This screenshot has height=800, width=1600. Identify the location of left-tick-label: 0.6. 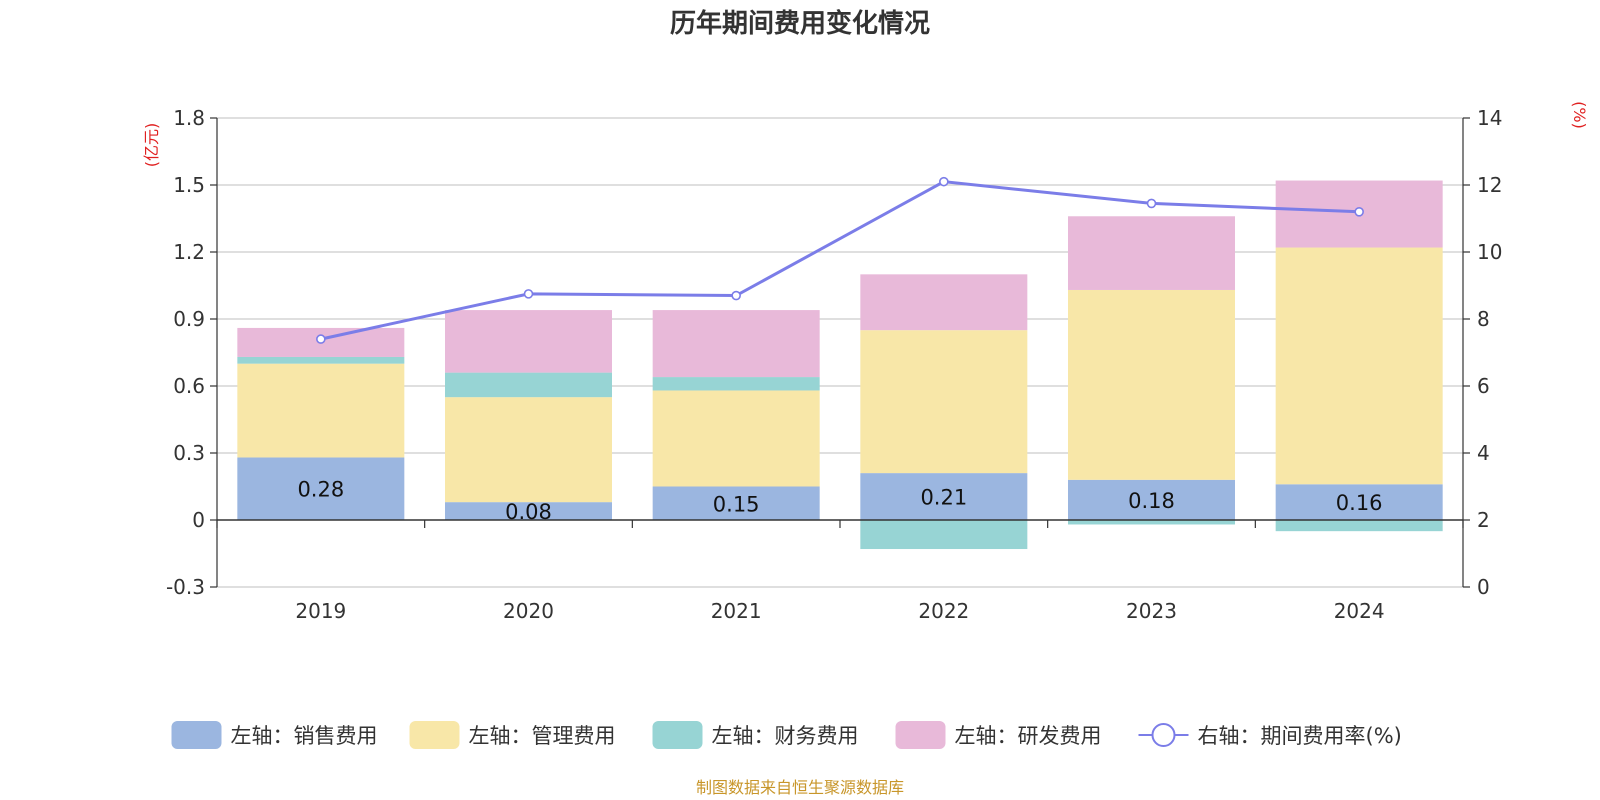
(189, 386).